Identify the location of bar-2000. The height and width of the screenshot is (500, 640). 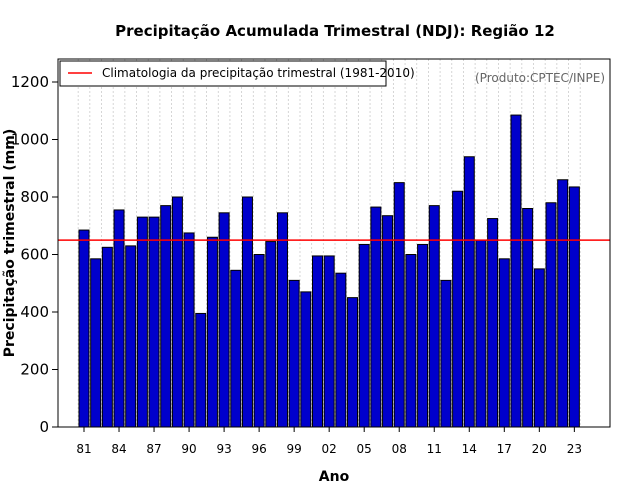
(306, 359).